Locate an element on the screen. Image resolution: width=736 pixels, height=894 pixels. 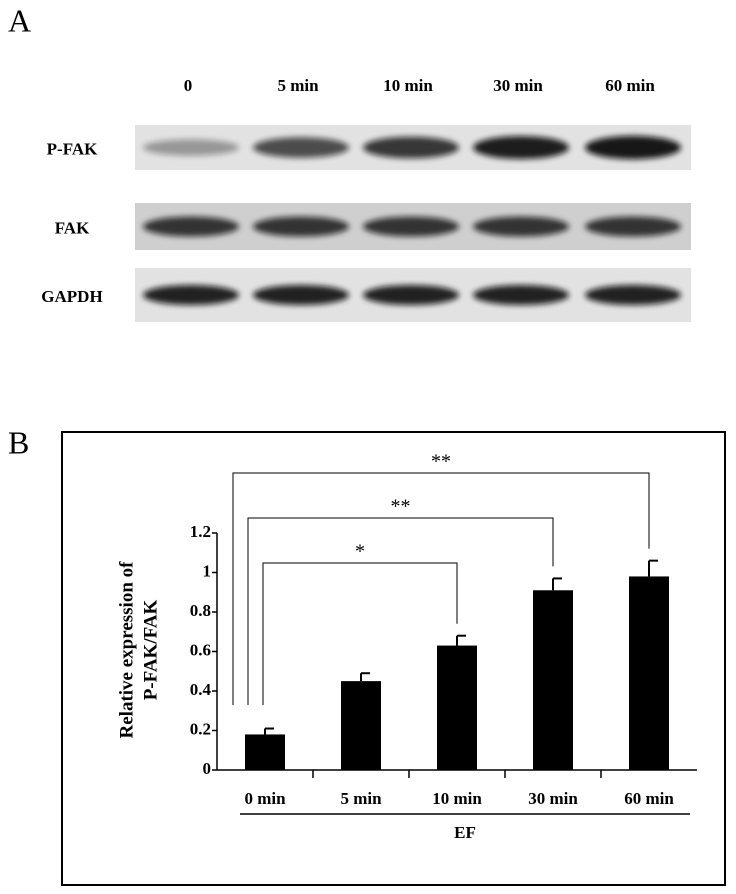
lane-label: 0 is located at coordinates (188, 85).